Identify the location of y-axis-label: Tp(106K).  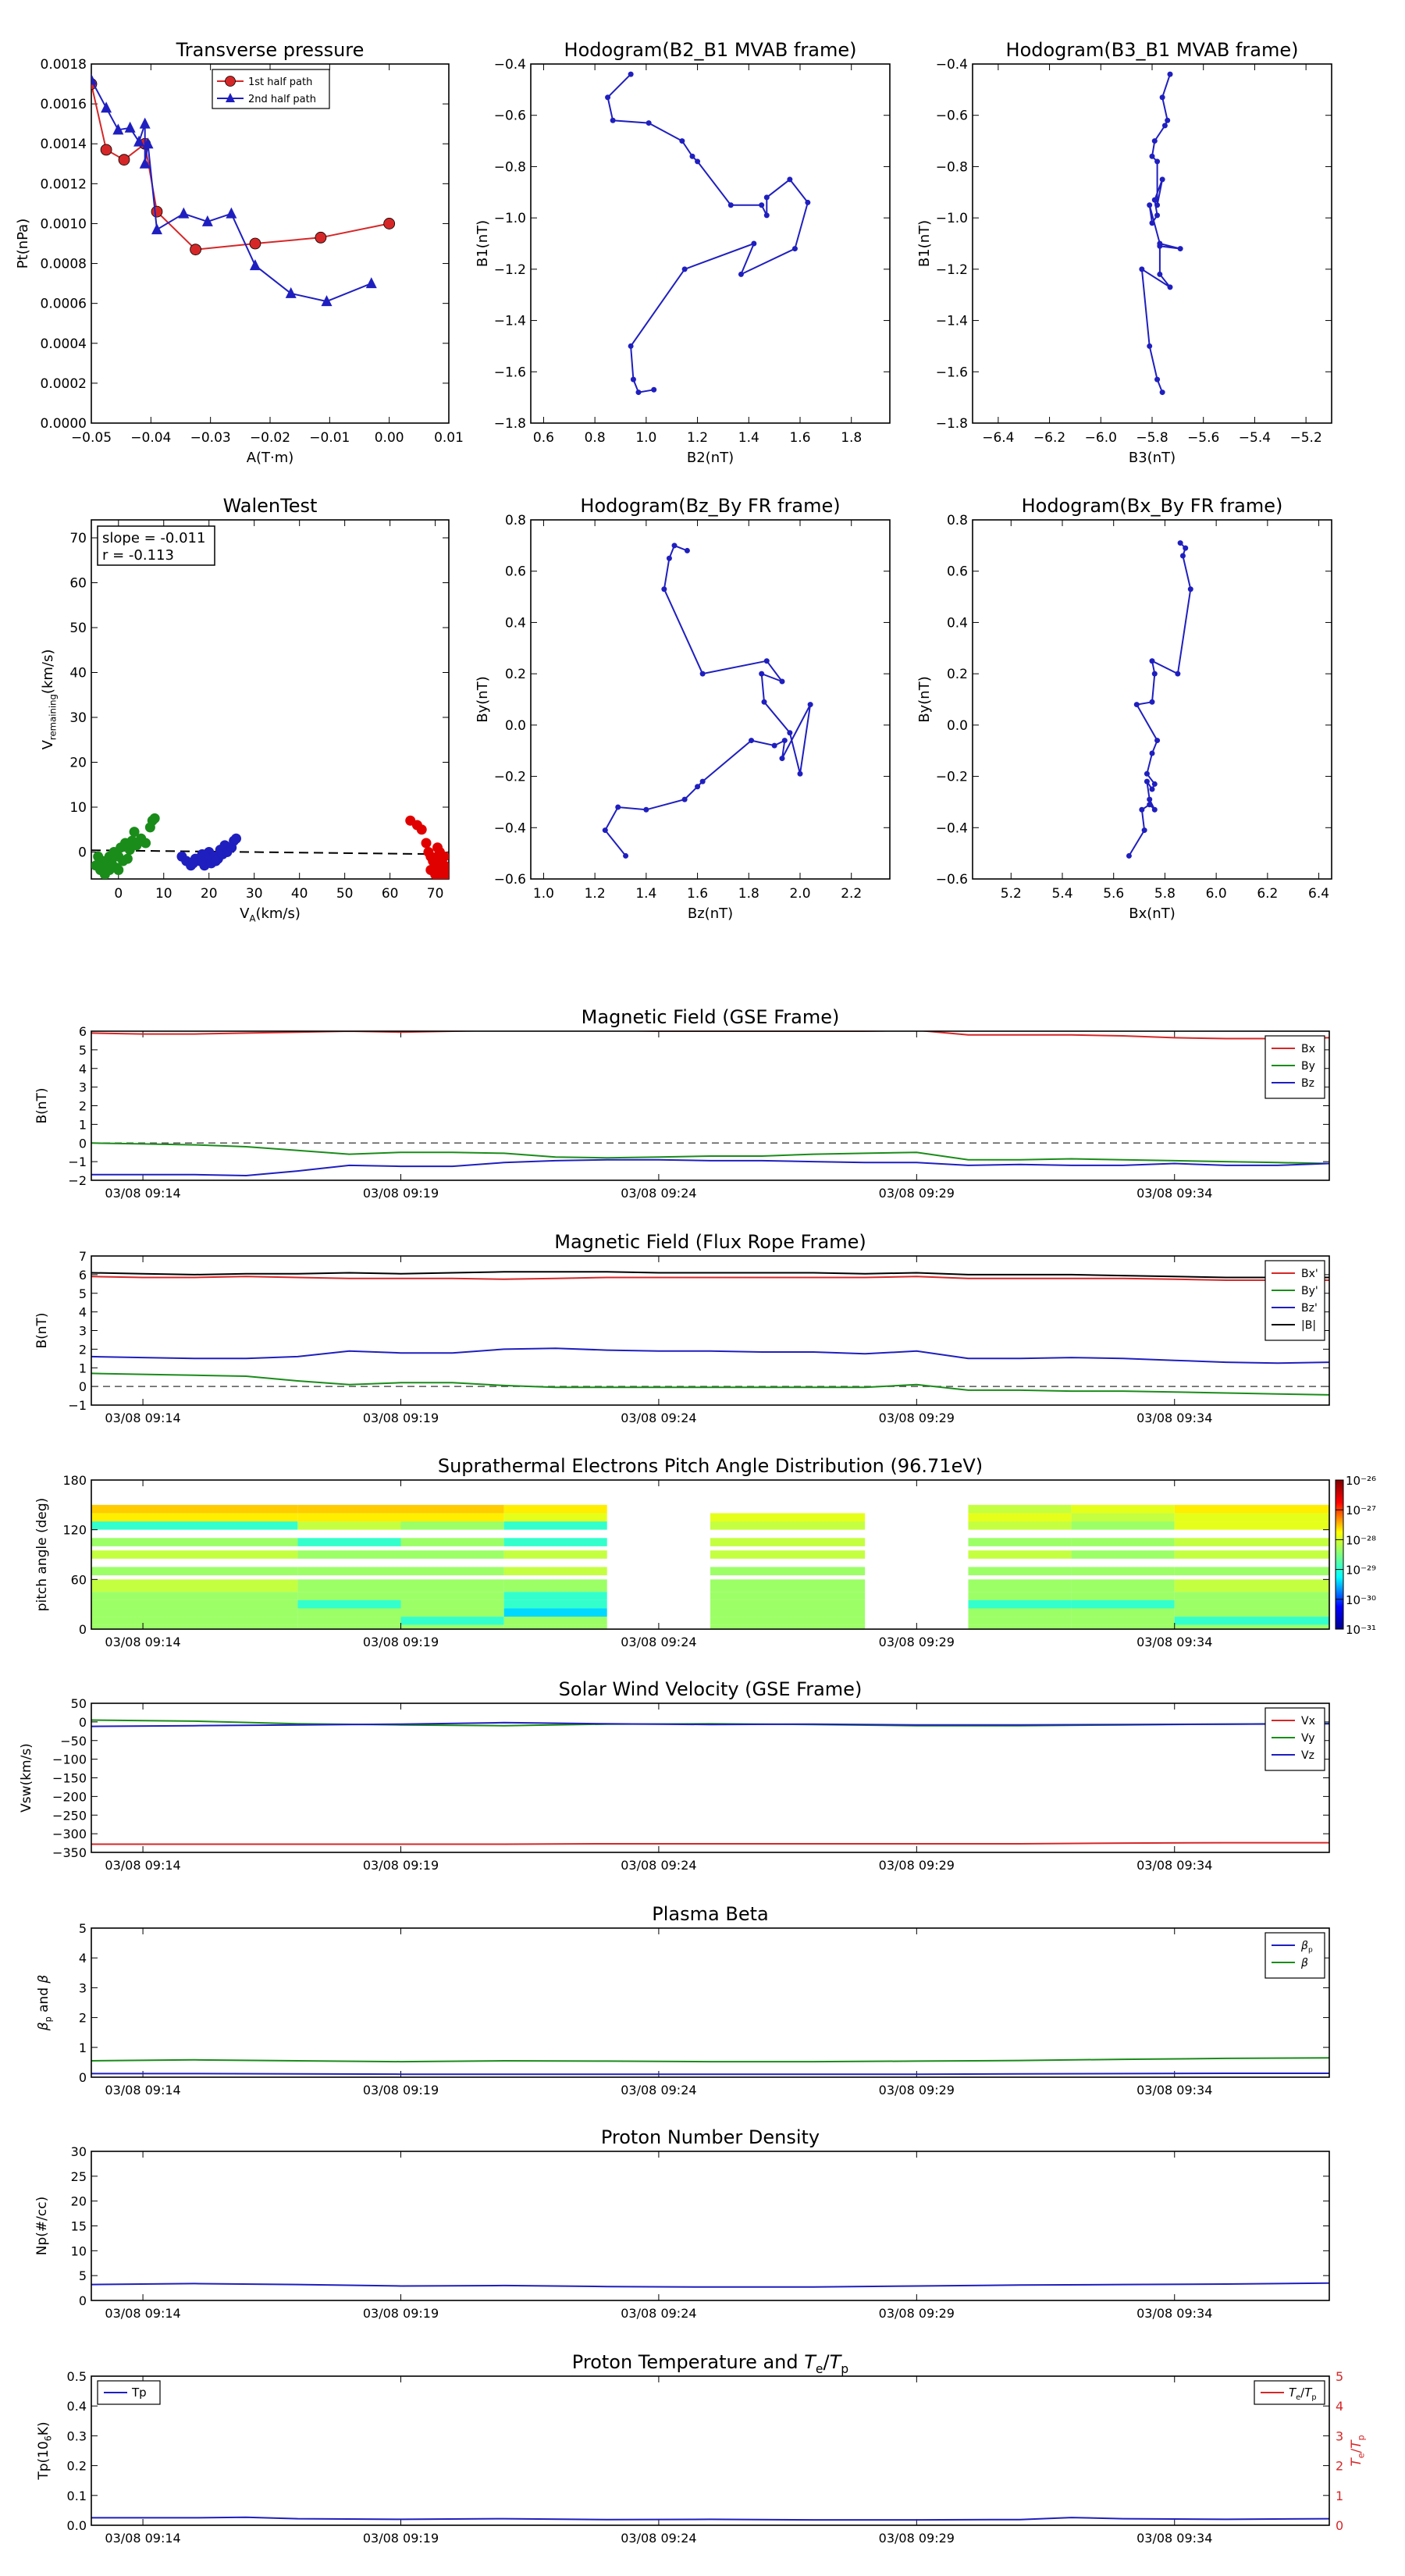
(45, 2450).